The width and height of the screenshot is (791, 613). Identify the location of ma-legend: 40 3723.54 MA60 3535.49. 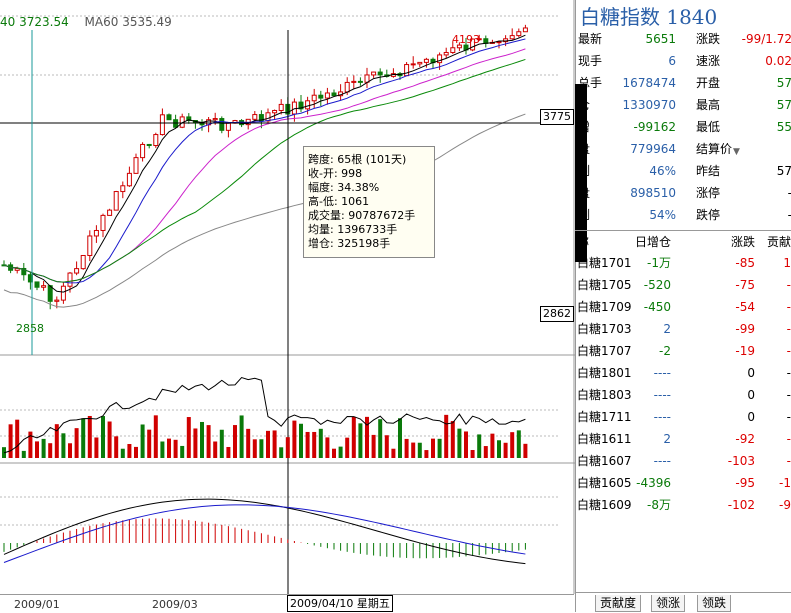
(92, 22).